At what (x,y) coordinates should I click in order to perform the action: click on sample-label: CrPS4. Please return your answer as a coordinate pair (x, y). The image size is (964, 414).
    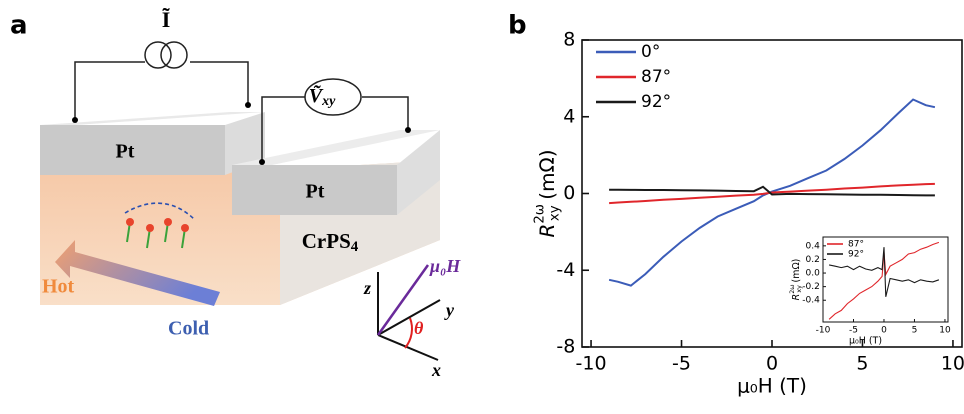
    Looking at the image, I should click on (330, 242).